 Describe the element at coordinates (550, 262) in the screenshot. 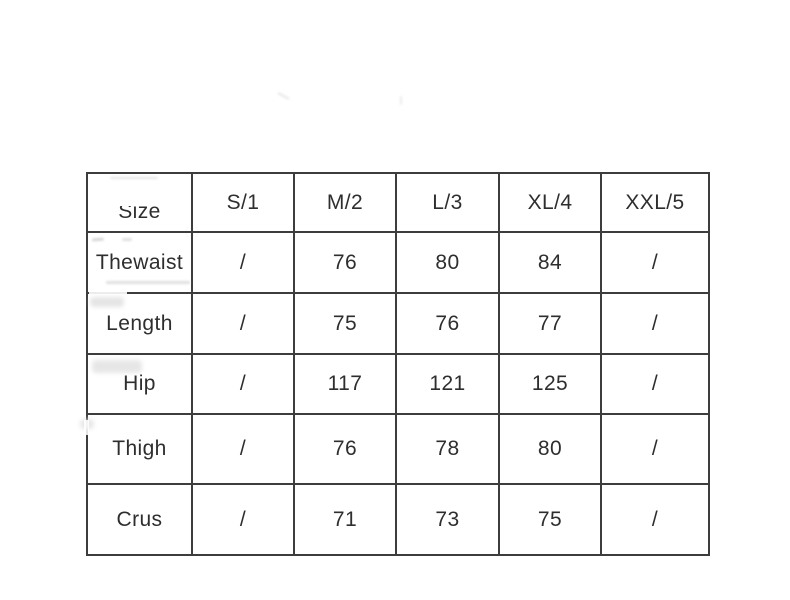

I see `value-cell: 84` at that location.